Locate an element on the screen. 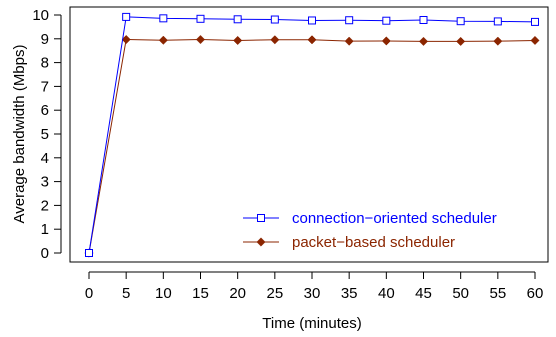 This screenshot has height=337, width=556. x-tick-label: 45 is located at coordinates (423, 293).